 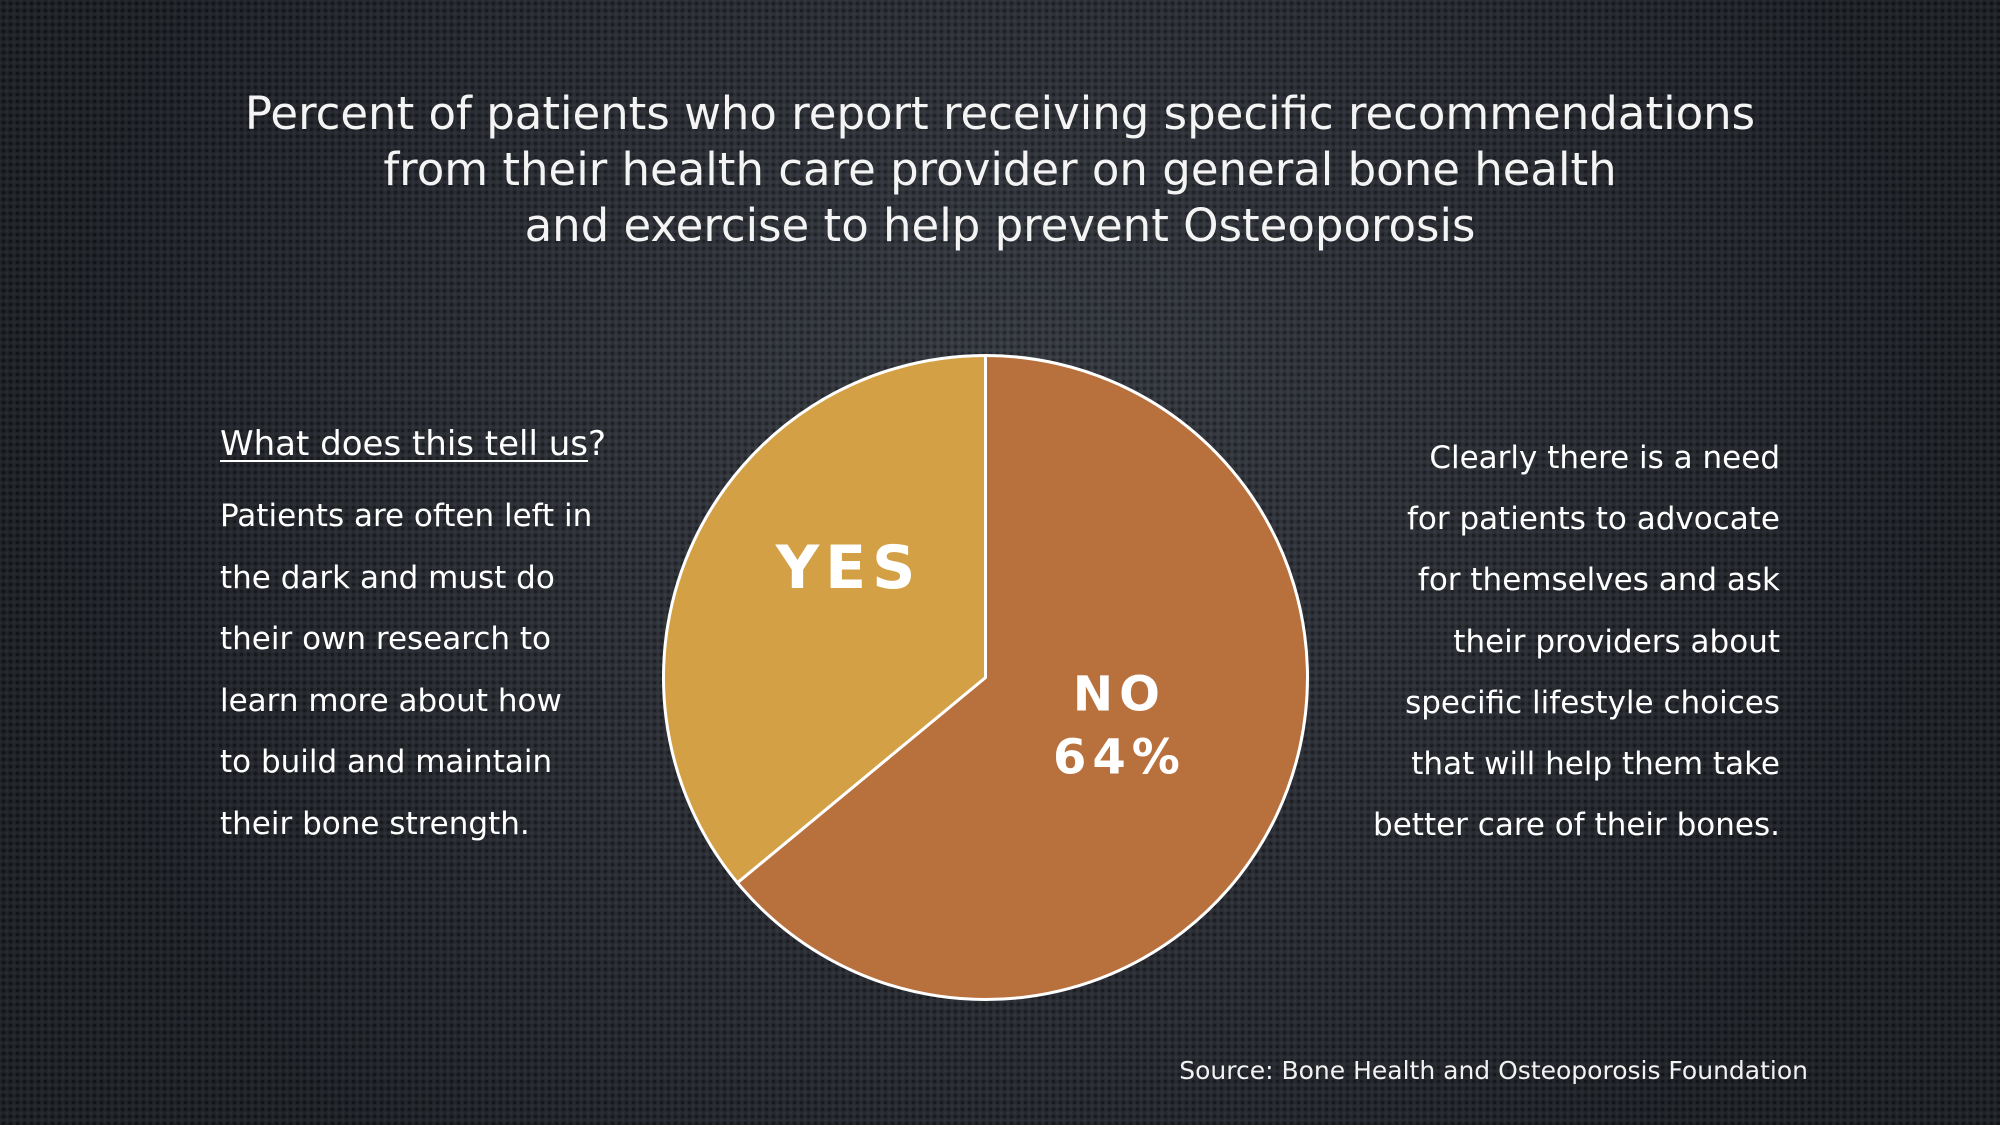 What do you see at coordinates (406, 516) in the screenshot?
I see `left-line: Patients are often left in` at bounding box center [406, 516].